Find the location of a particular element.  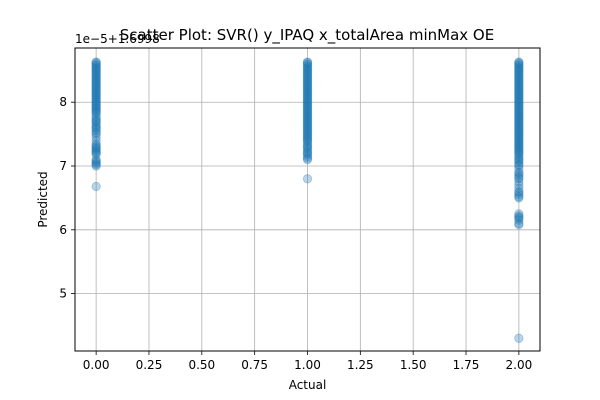

y-tick-label: 5 is located at coordinates (63, 294).